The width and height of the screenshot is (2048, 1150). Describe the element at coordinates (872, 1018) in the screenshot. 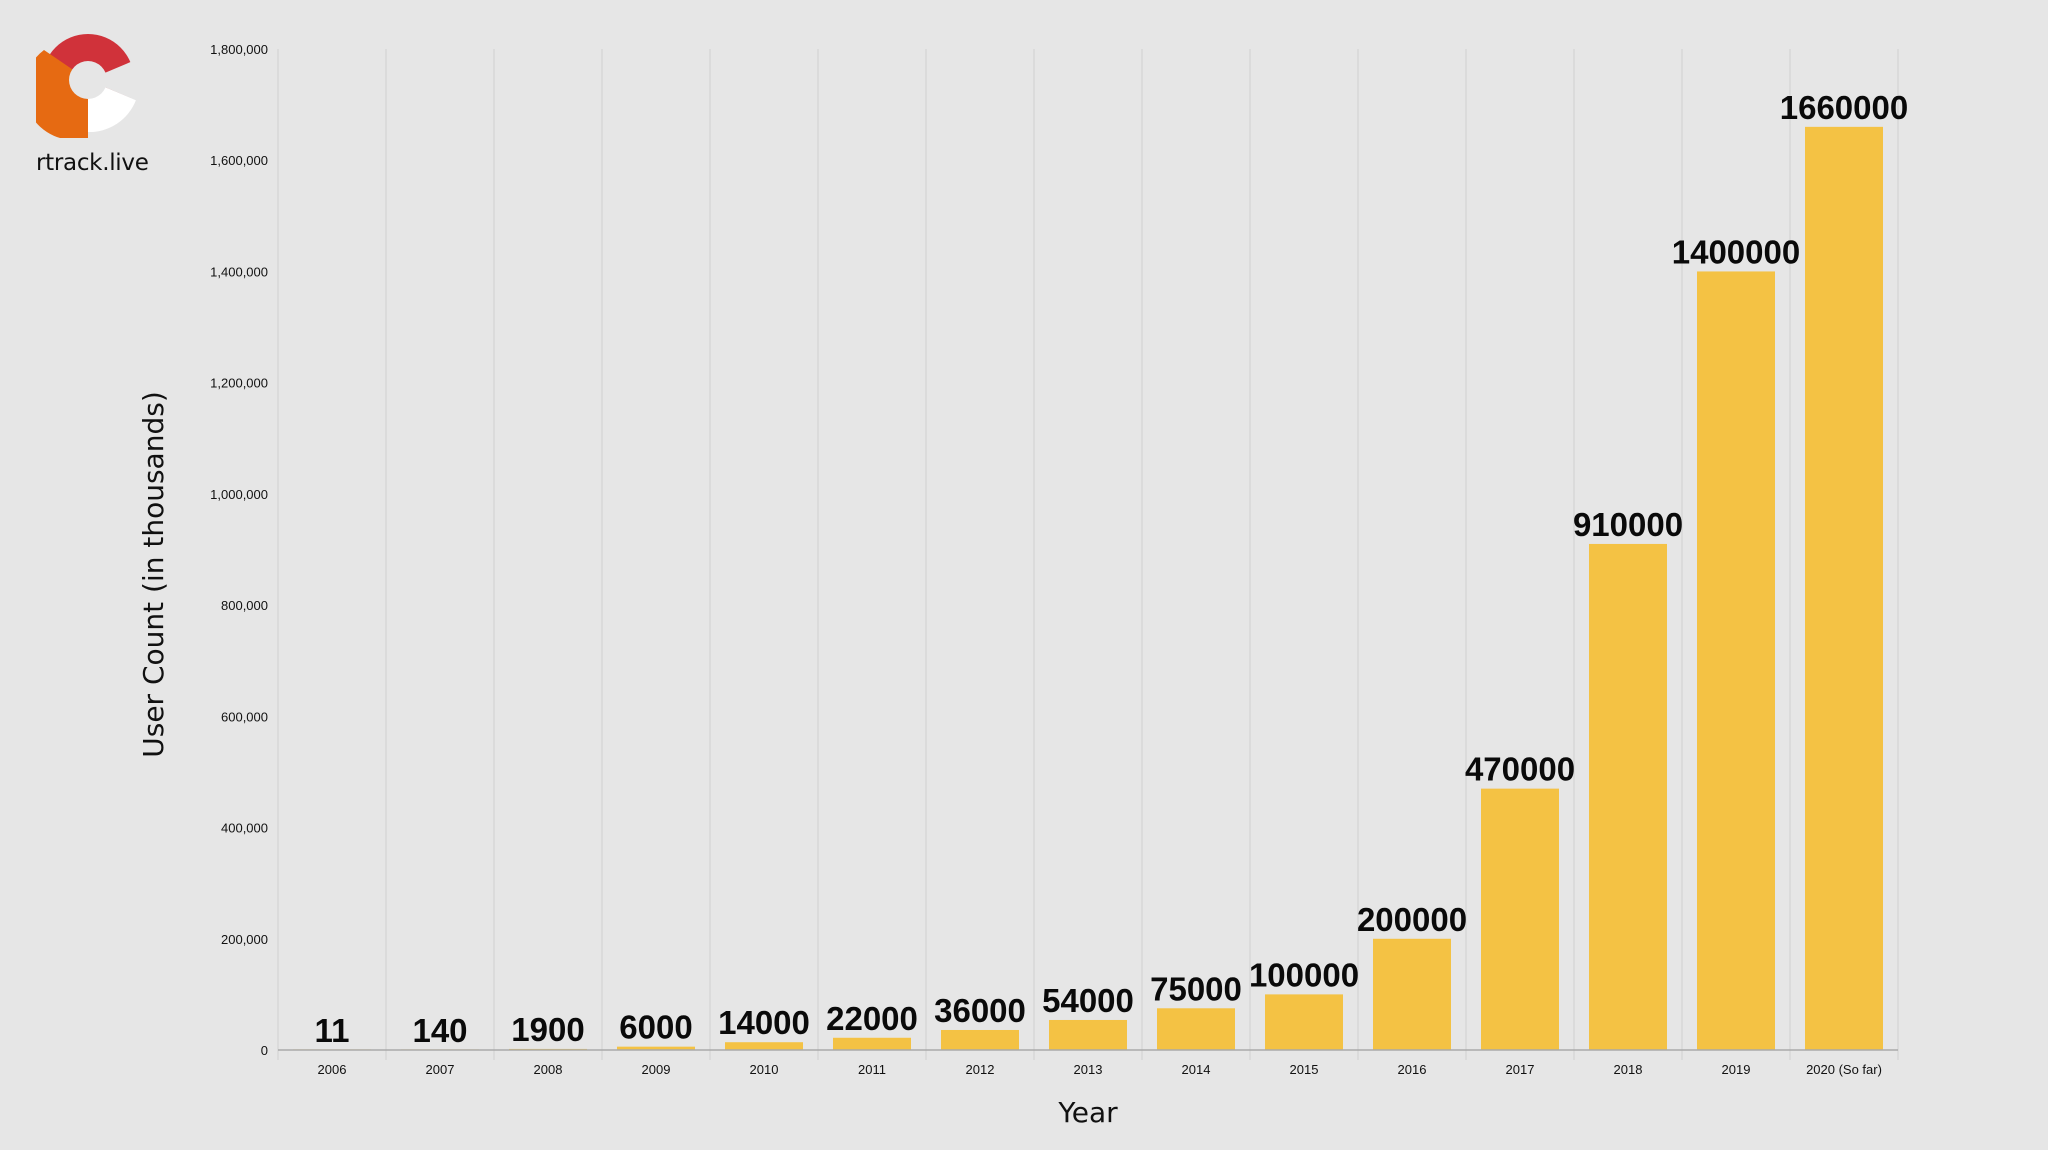

I see `data-label: 22000` at that location.